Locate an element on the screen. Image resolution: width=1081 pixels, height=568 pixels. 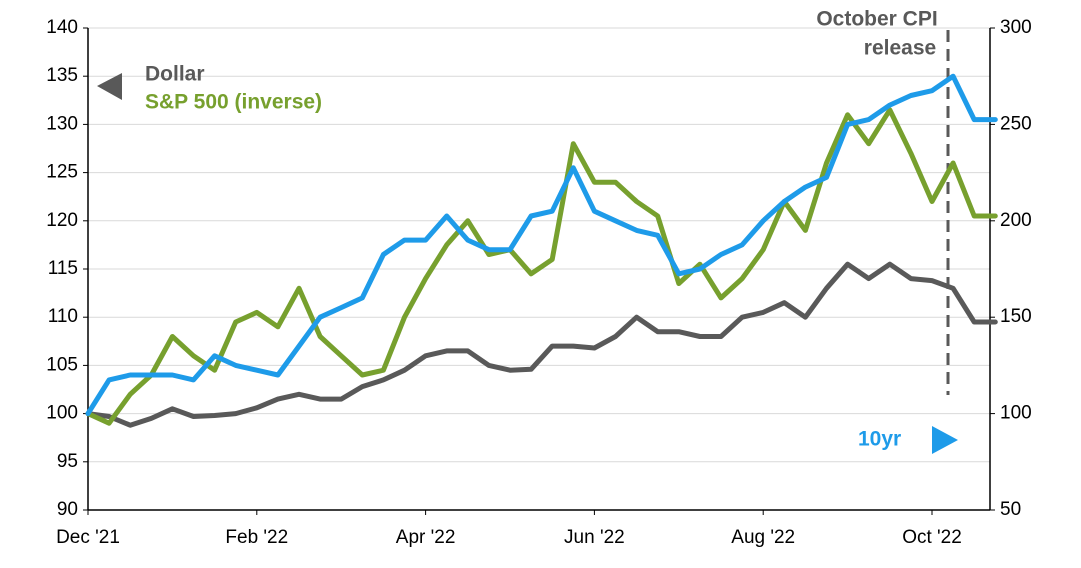
y-tick-label: 100 is located at coordinates (62, 413).